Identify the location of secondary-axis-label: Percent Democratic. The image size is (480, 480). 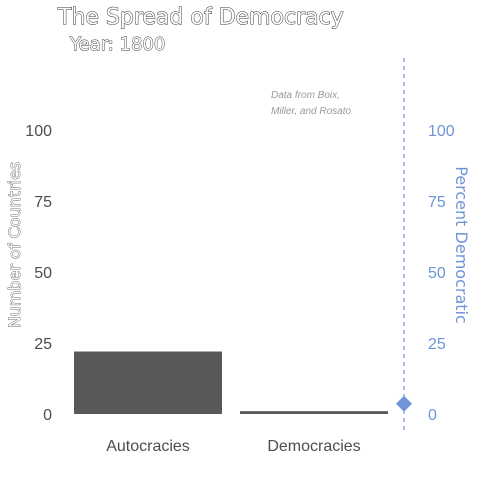
(461, 245).